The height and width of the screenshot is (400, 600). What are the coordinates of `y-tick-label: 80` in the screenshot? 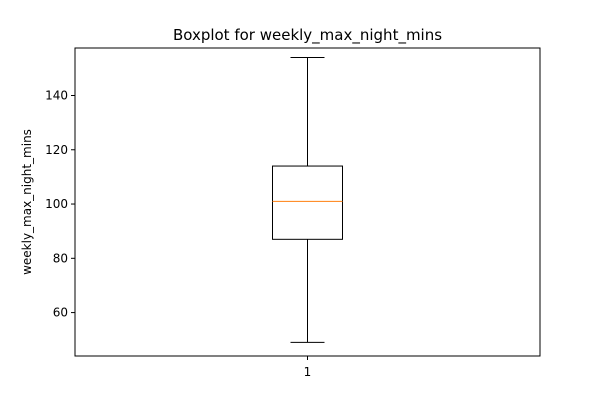 It's located at (60, 258).